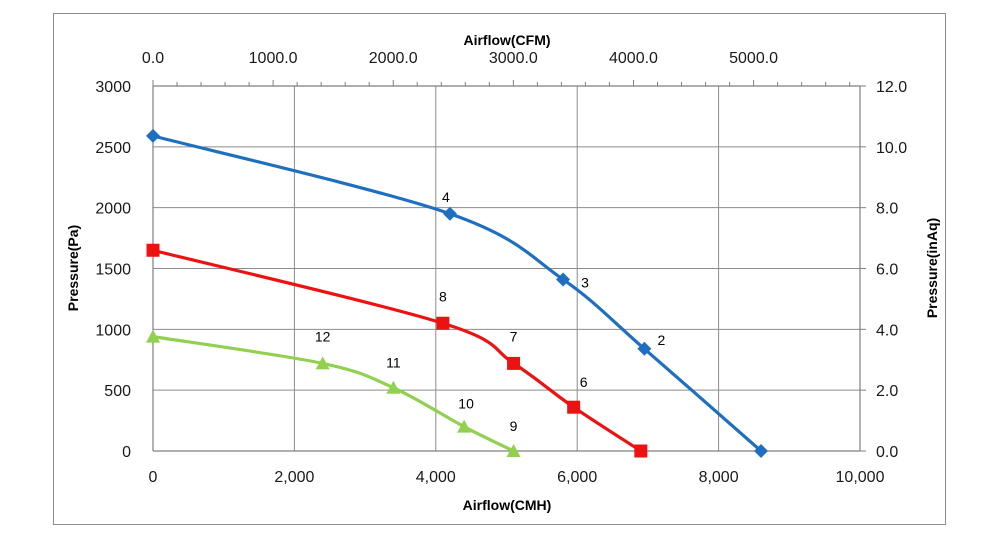 The width and height of the screenshot is (1000, 540). What do you see at coordinates (153, 477) in the screenshot?
I see `x-tick-label: 0` at bounding box center [153, 477].